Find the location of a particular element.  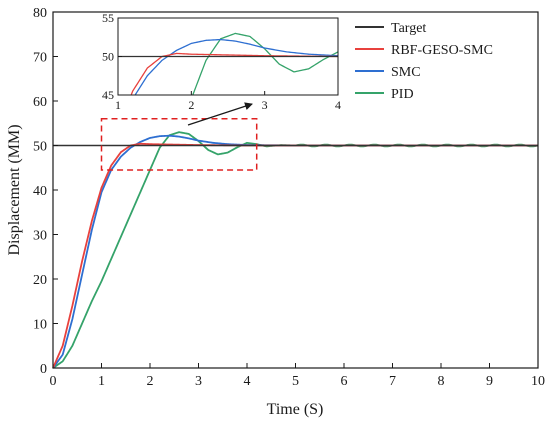

x-tick-label: 0 is located at coordinates (53, 381).